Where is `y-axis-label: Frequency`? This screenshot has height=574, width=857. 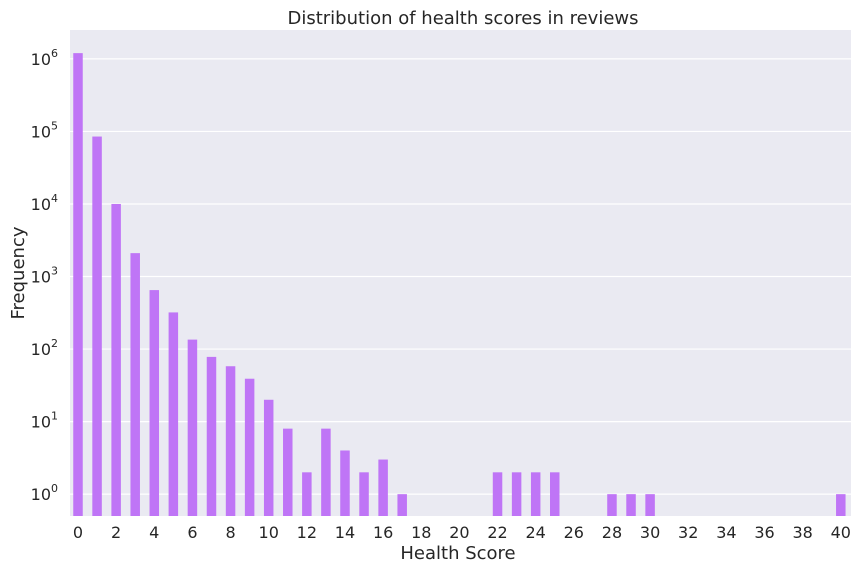
y-axis-label: Frequency is located at coordinates (18, 272).